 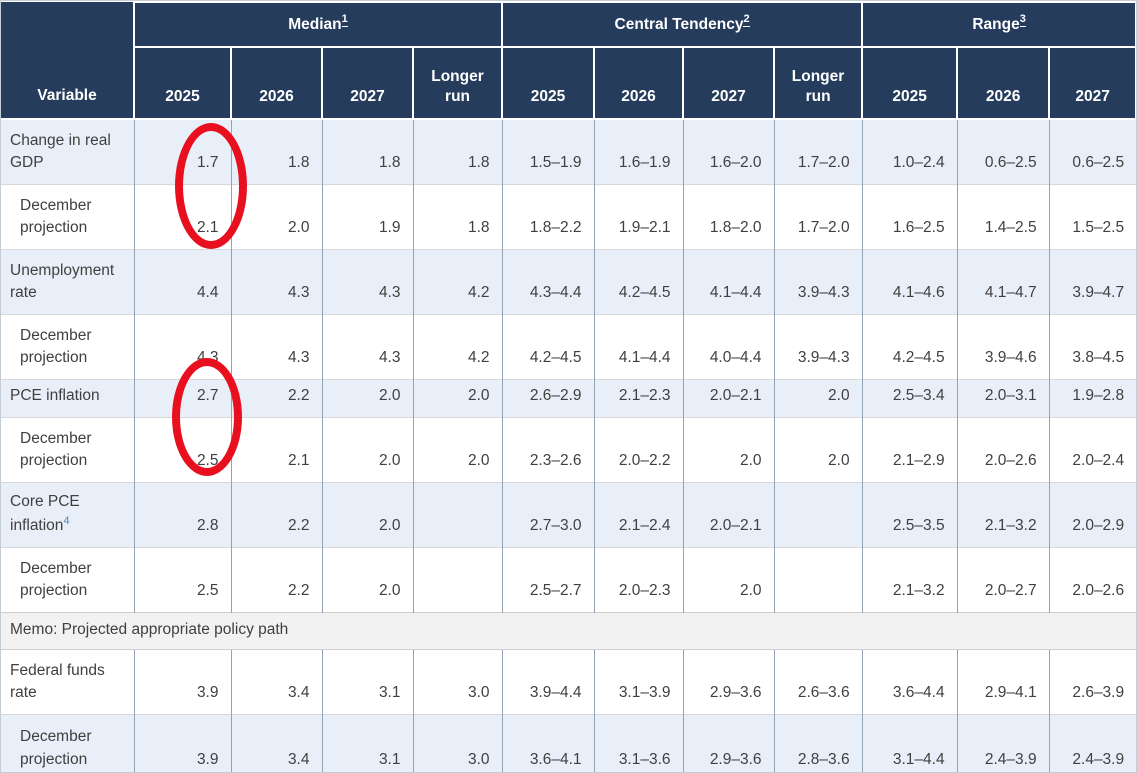 I want to click on value-cell: 2.1, so click(x=182, y=216).